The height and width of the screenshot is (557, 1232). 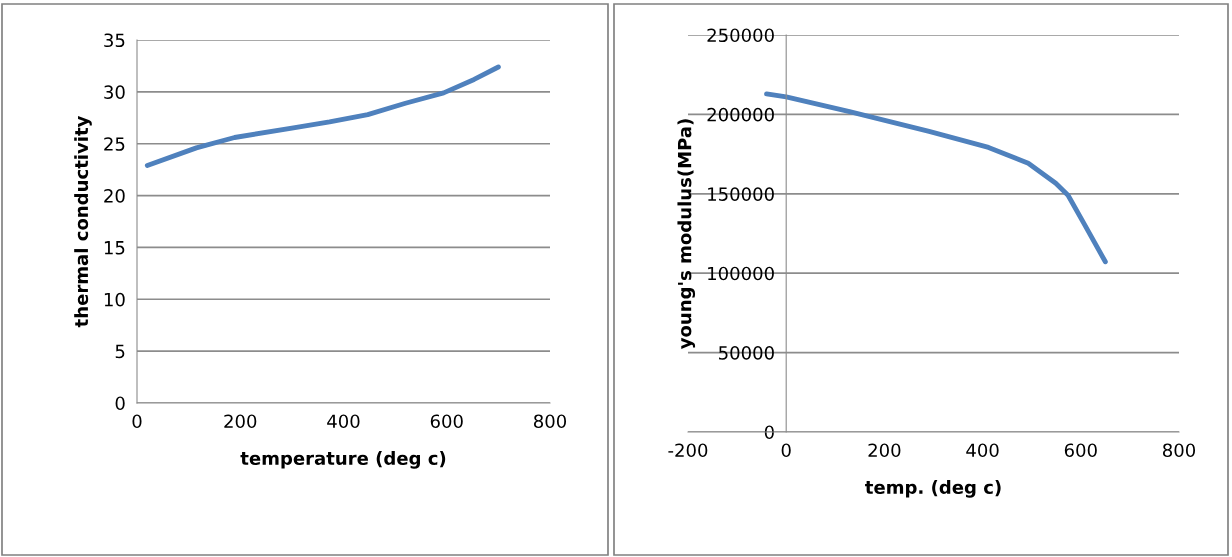 What do you see at coordinates (343, 460) in the screenshot?
I see `x-axis-title: temperature (deg c)` at bounding box center [343, 460].